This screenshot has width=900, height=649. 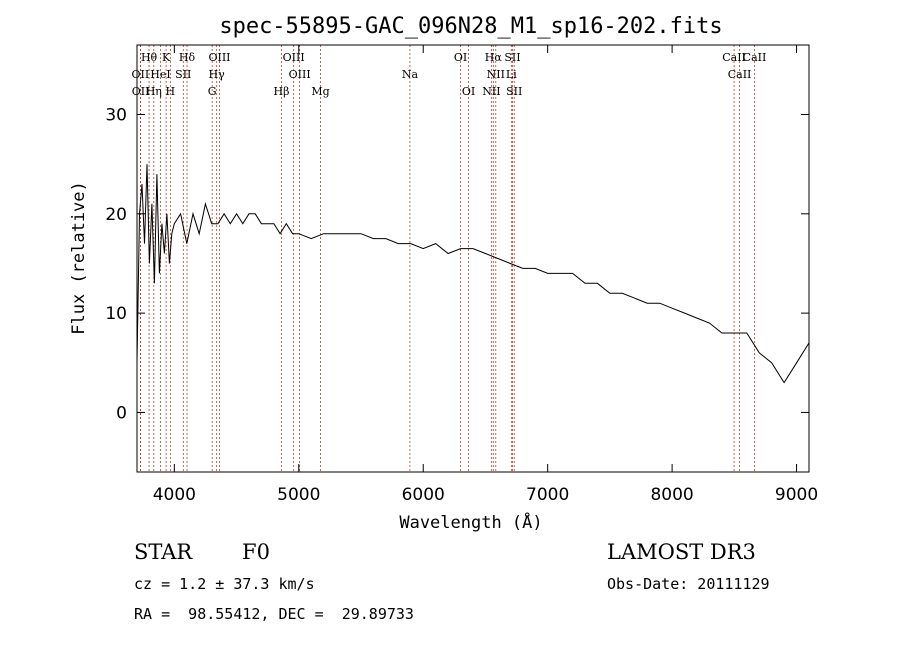 What do you see at coordinates (174, 495) in the screenshot?
I see `x-tick-label: 4000` at bounding box center [174, 495].